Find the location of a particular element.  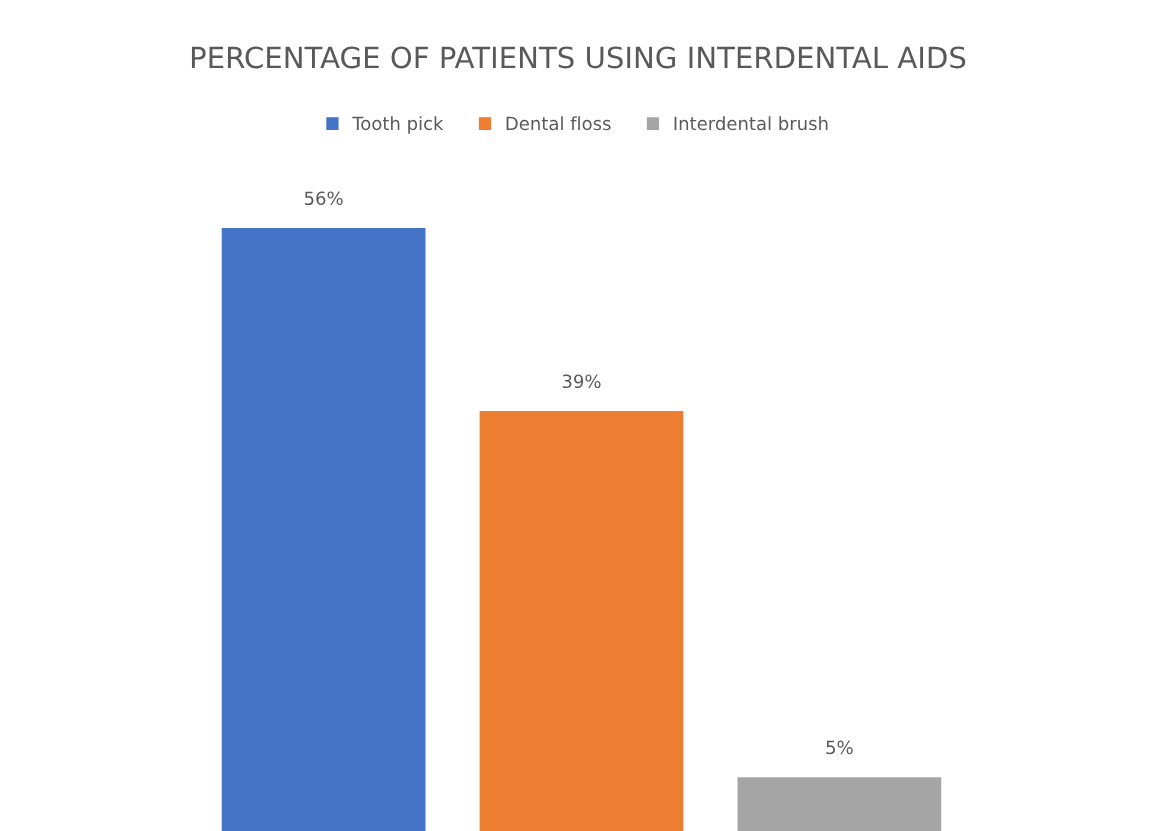

chart-title: PERCENTAGE OF PATIENTS USING INTERDENTAL AIDS is located at coordinates (578, 57).